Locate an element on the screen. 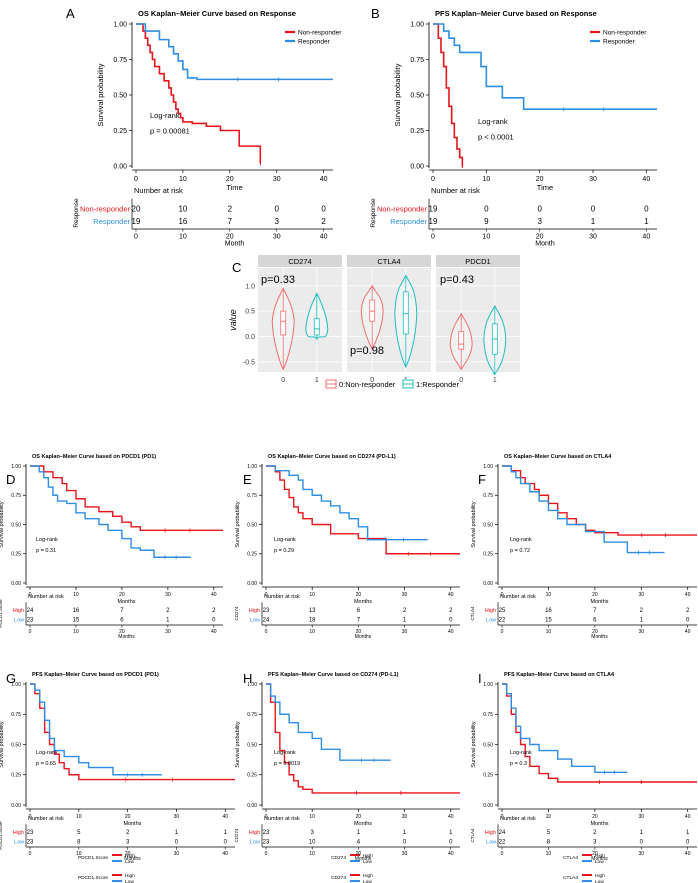 Image resolution: width=698 pixels, height=883 pixels. p-value: p = 0.31 is located at coordinates (46, 551).